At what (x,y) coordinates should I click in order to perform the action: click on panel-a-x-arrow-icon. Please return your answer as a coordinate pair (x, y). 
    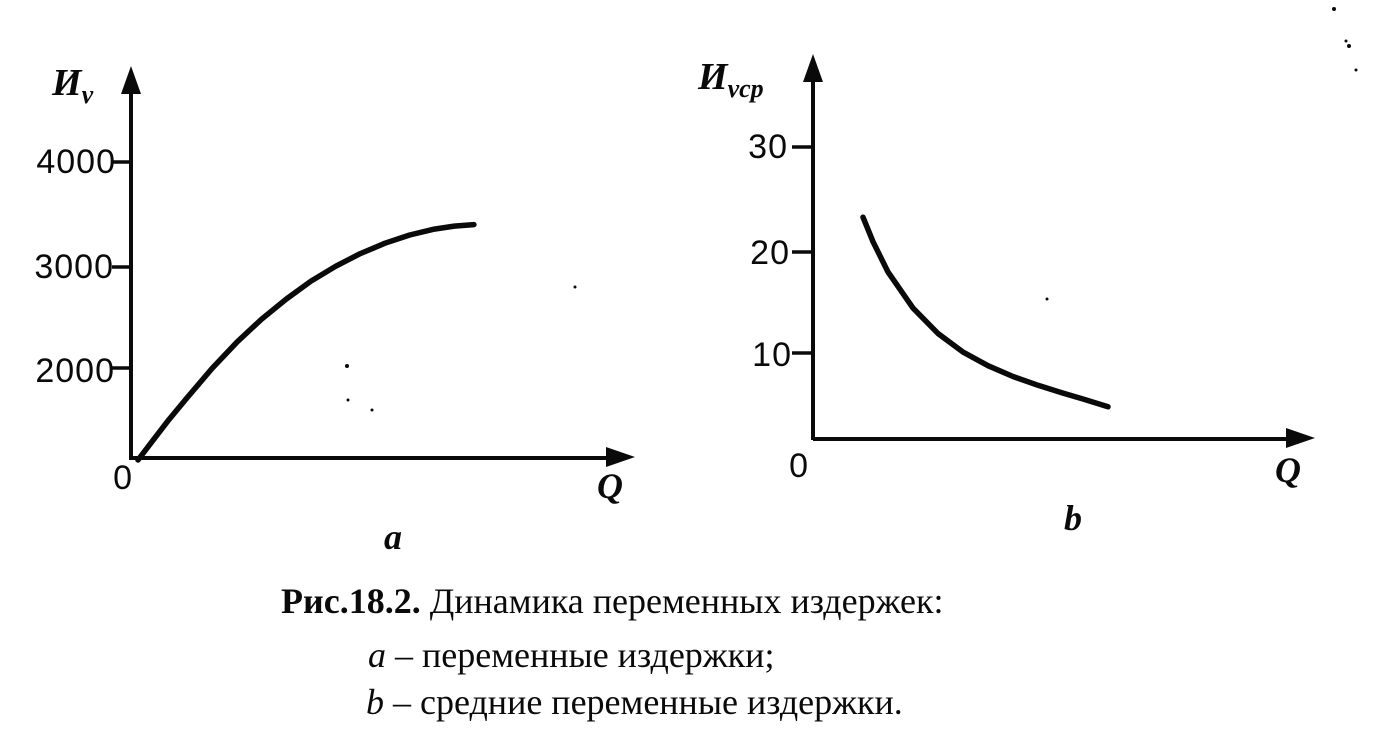
    Looking at the image, I should click on (620, 457).